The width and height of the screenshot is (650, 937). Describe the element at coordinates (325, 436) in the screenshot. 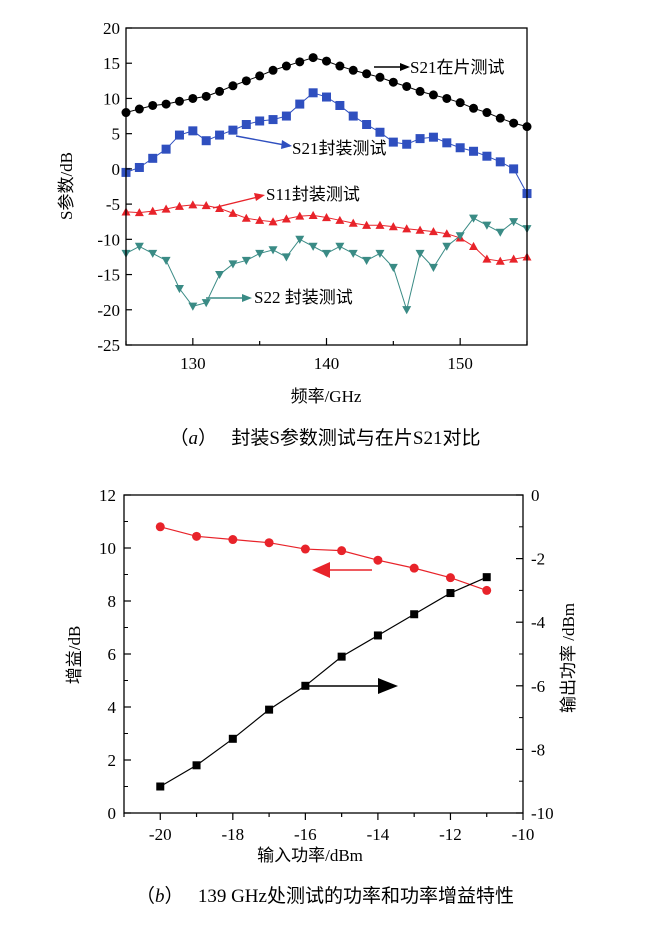

I see `caption-a: （a） 封装S参数测试与在片S21对比` at that location.